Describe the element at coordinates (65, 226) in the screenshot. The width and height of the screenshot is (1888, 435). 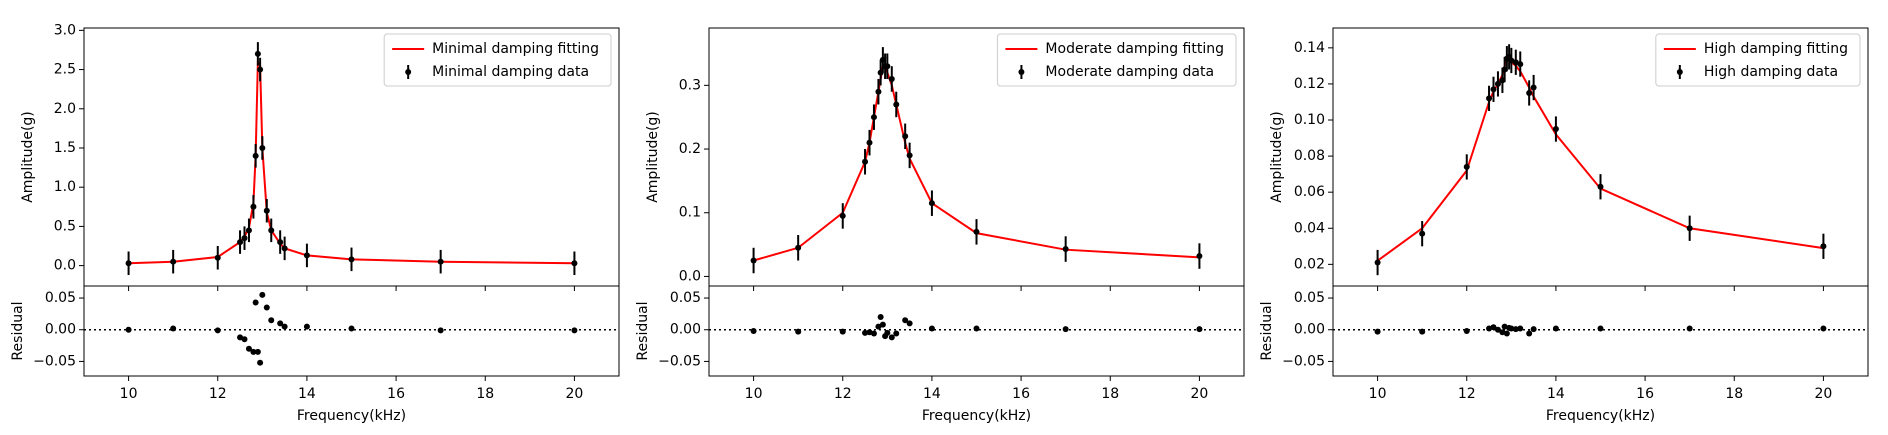
I see `y-tick-label: 0.5` at that location.